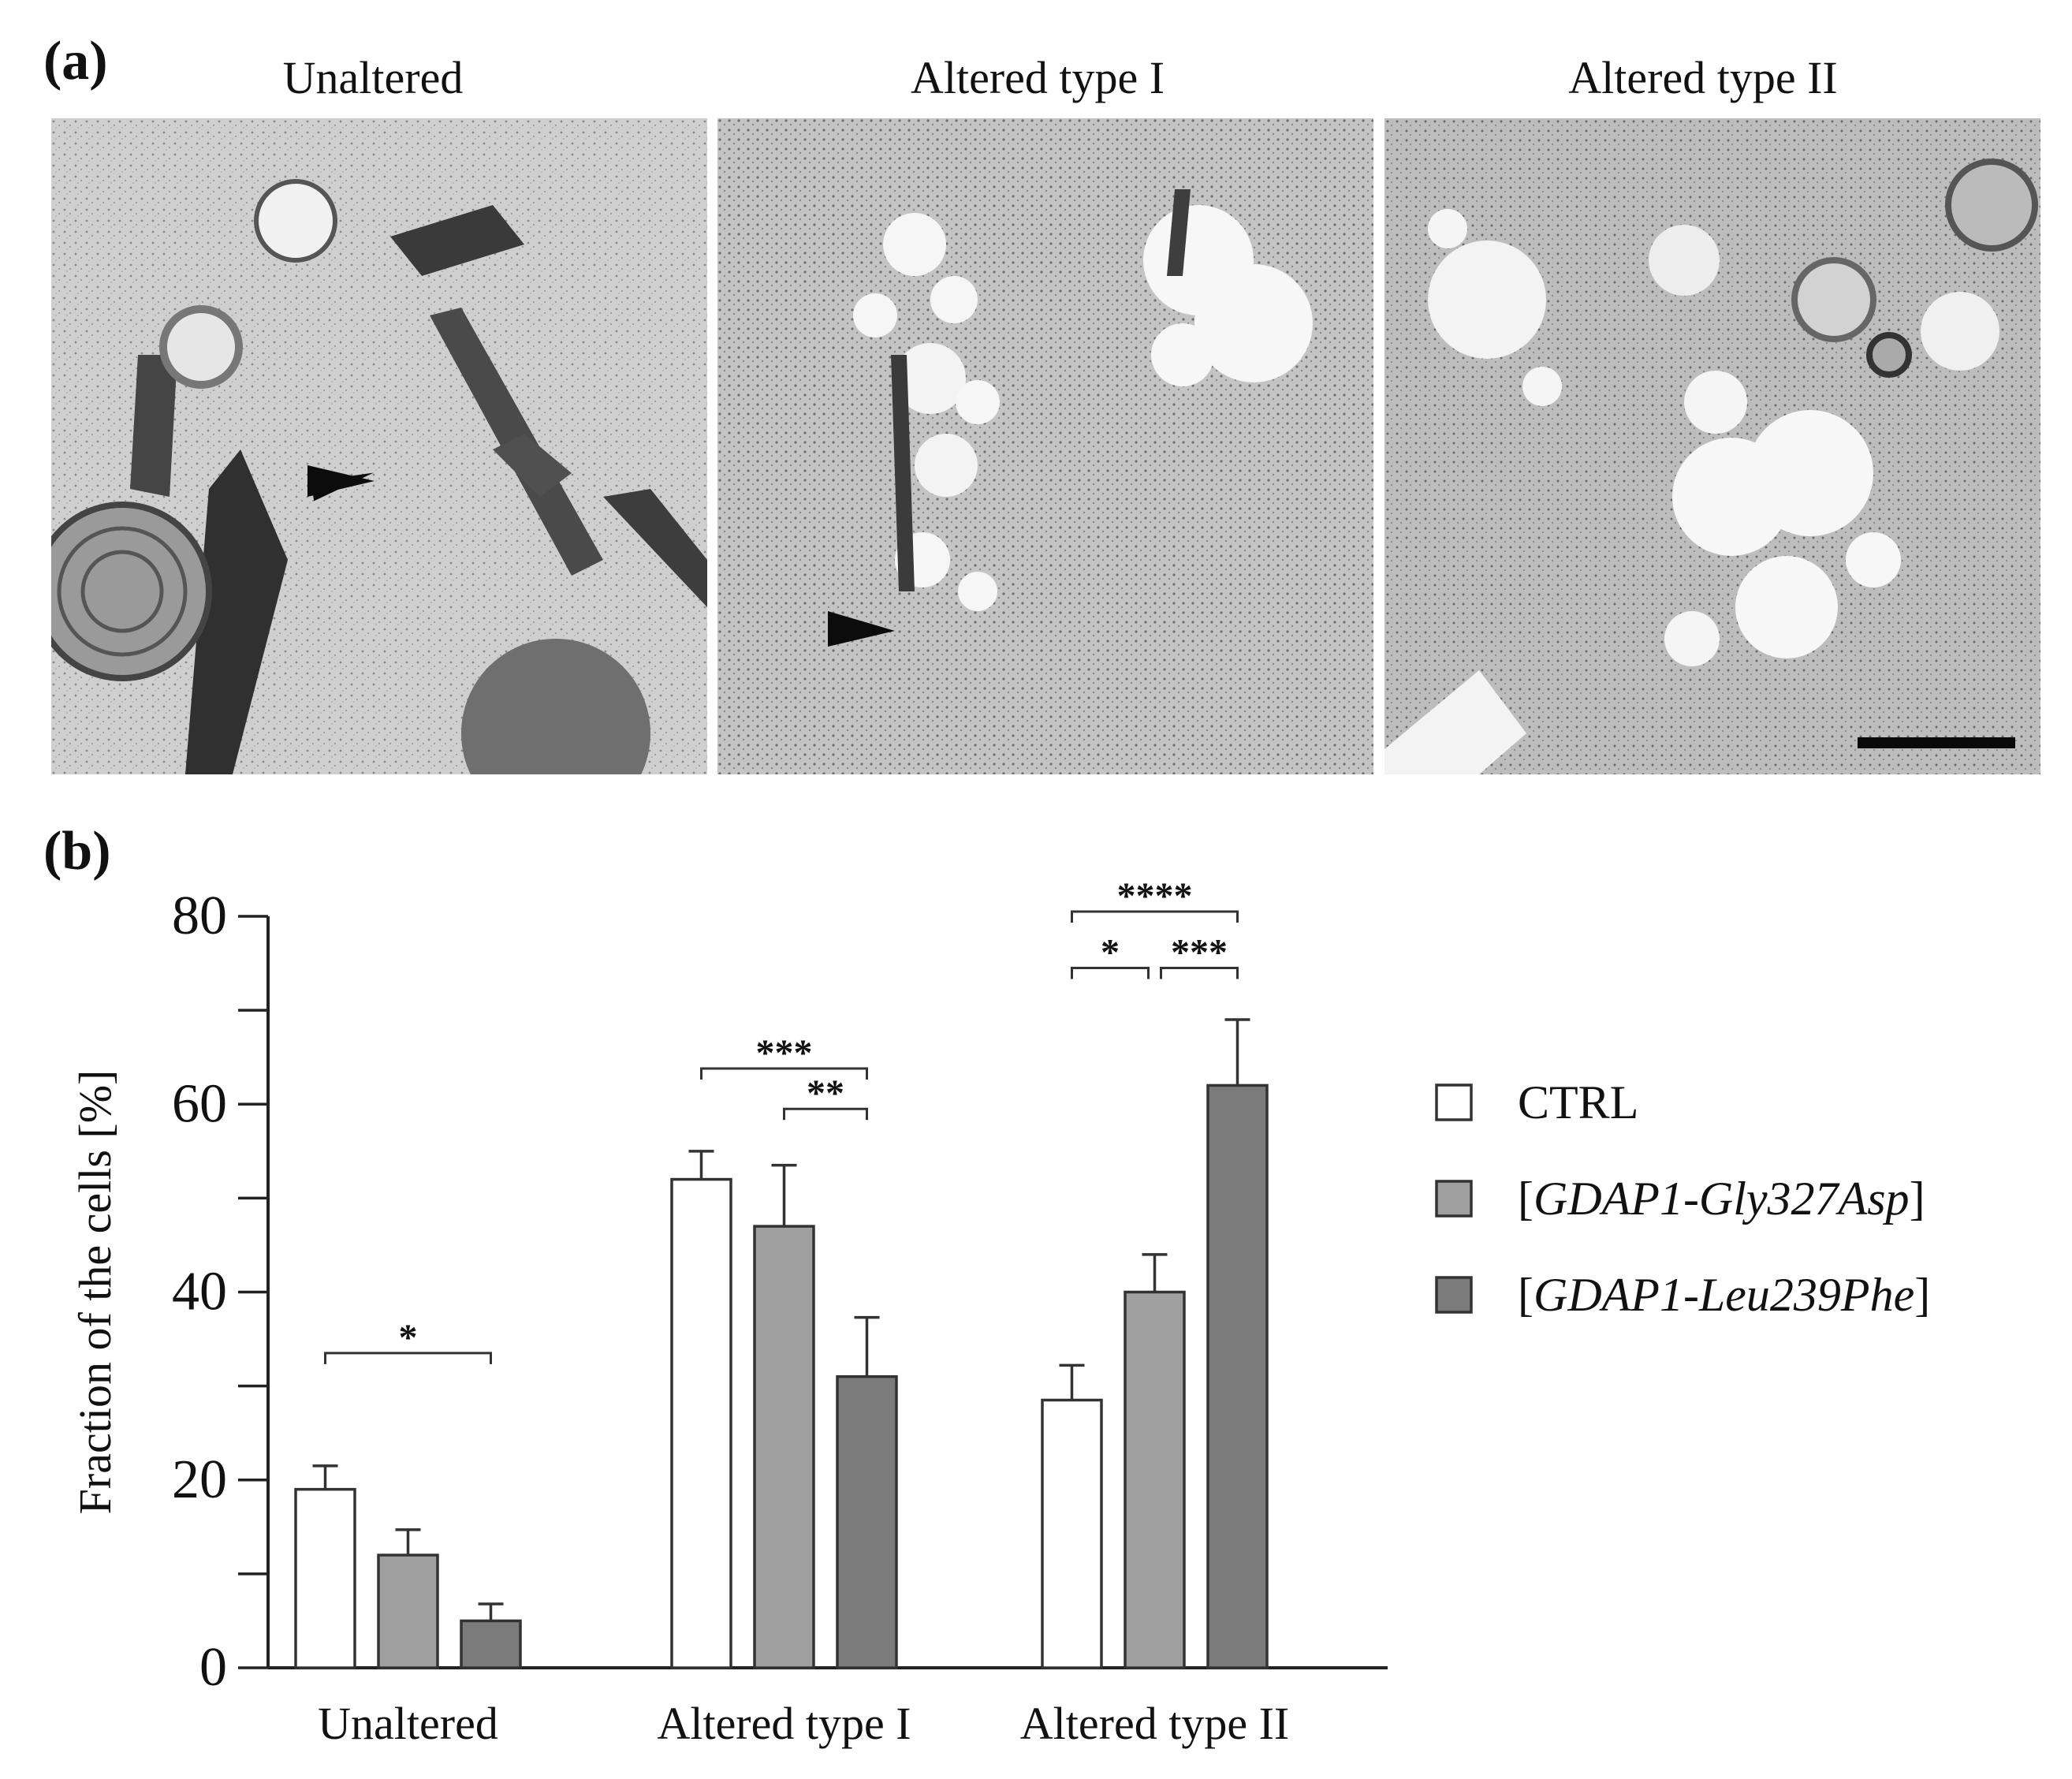  What do you see at coordinates (95, 1292) in the screenshot?
I see `y-axis-label: Fraction of the cells [%]` at bounding box center [95, 1292].